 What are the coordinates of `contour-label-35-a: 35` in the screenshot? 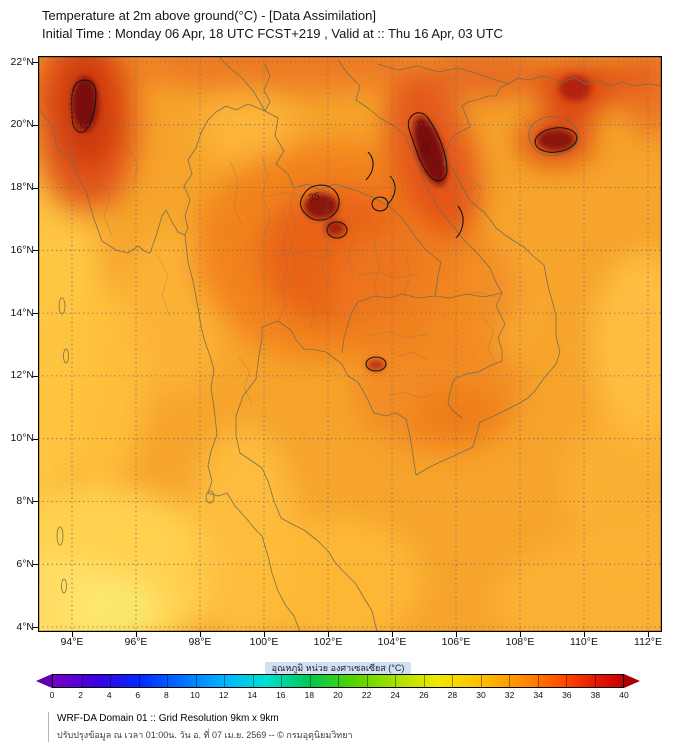 It's located at (315, 197).